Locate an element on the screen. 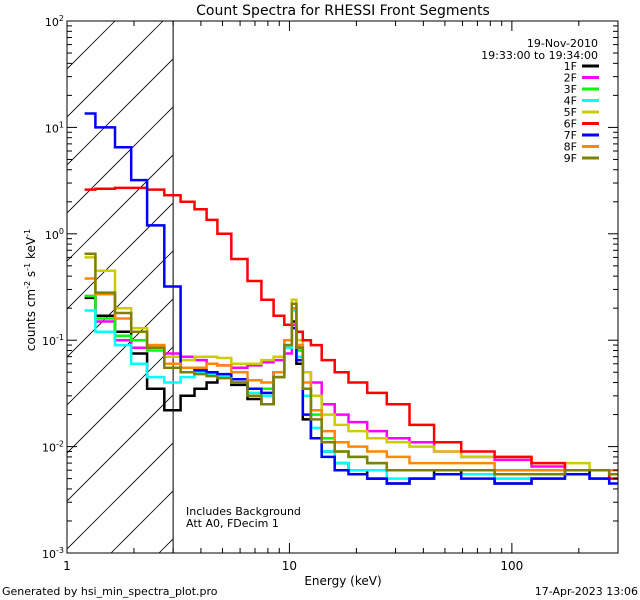 The width and height of the screenshot is (640, 600). footer-generator: Generated by hsi_min_spectra_plot.pro is located at coordinates (110, 591).